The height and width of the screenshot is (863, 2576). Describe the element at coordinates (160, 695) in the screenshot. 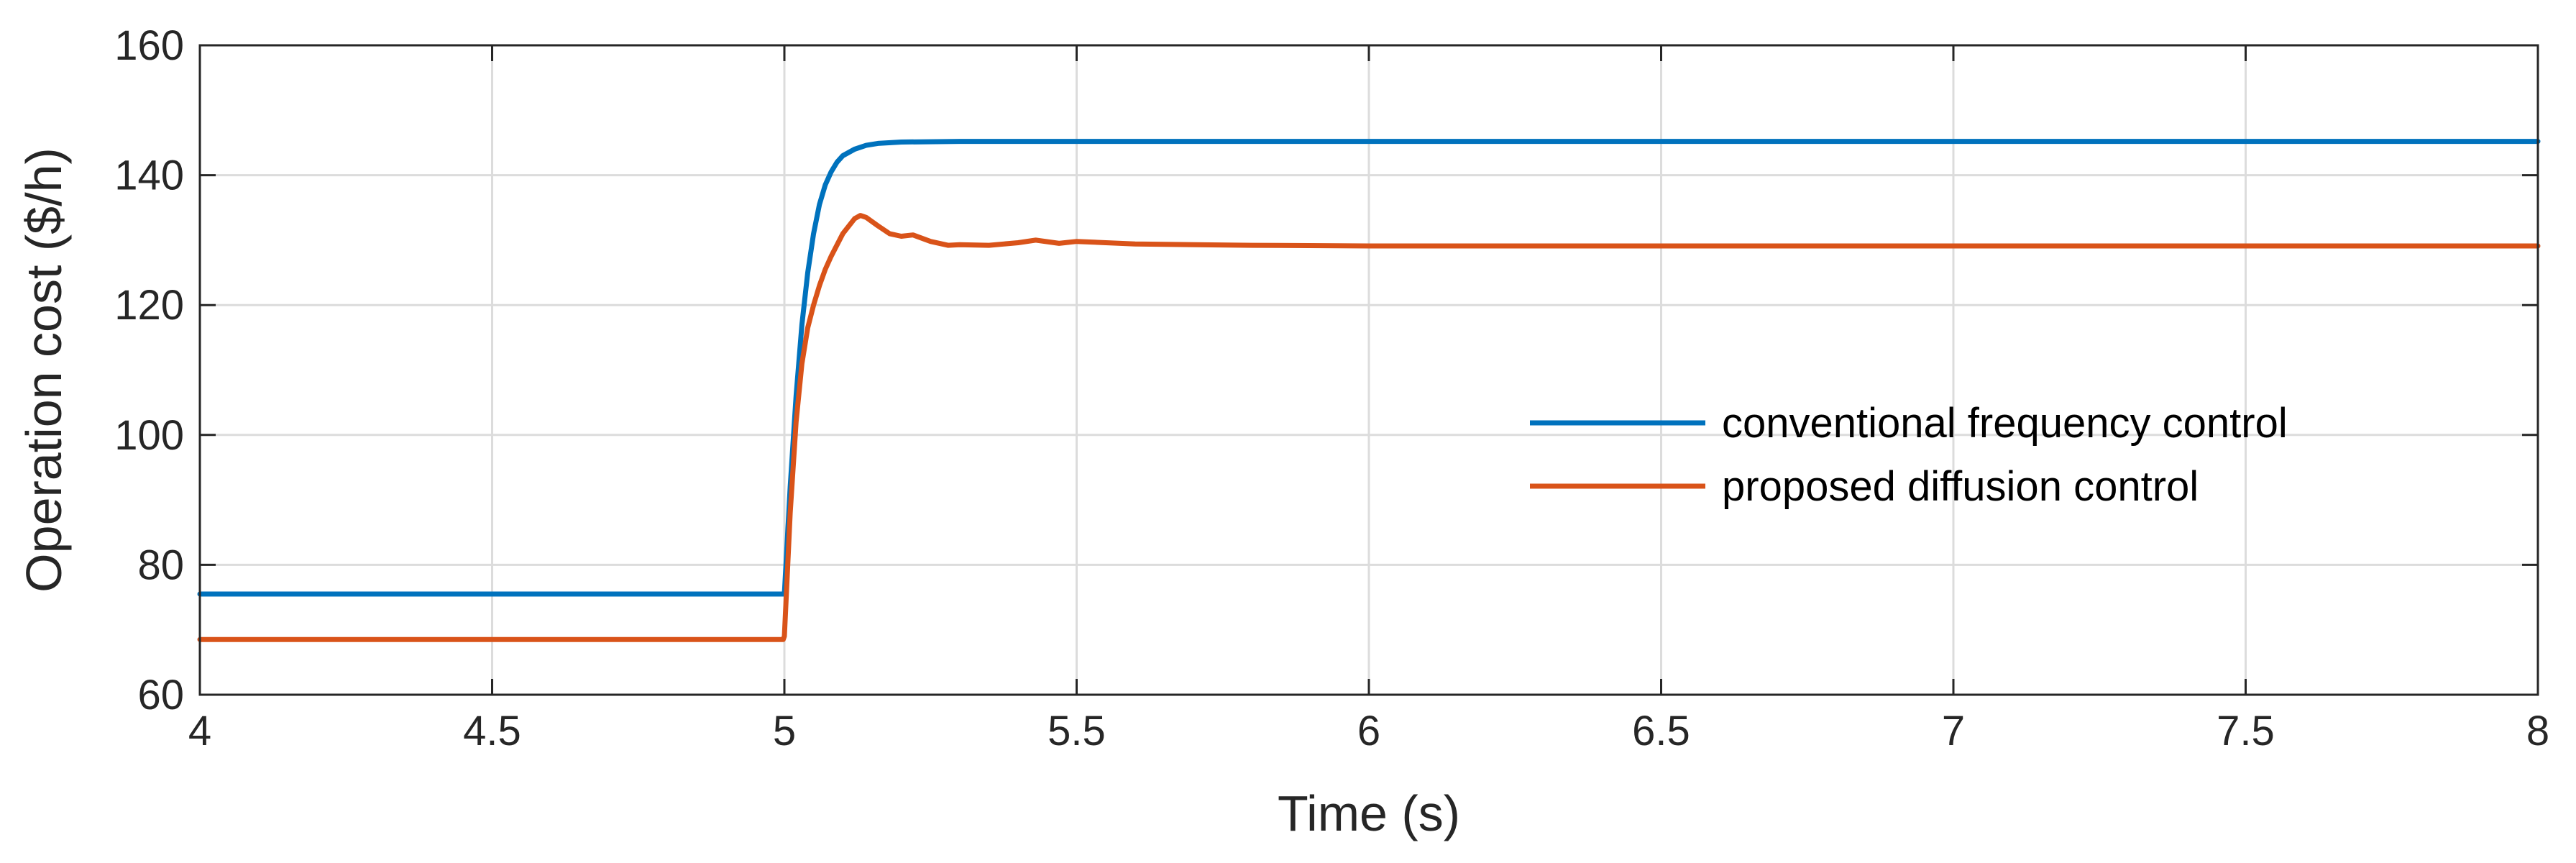

I see `y-tick-label: 60` at that location.